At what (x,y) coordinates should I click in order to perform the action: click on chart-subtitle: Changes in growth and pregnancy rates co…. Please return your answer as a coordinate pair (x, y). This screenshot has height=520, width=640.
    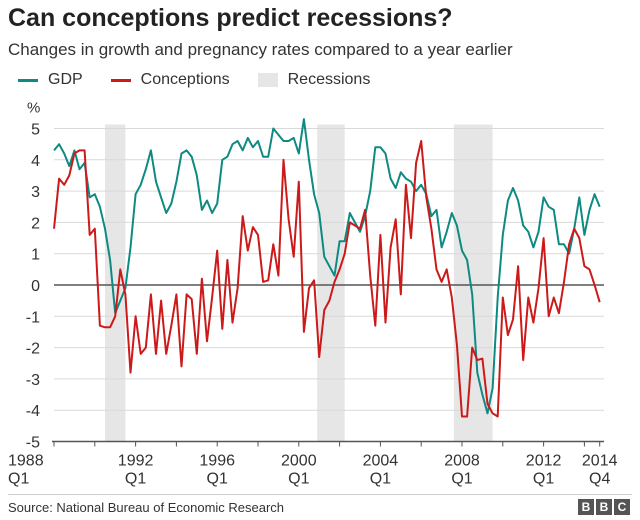
    Looking at the image, I should click on (260, 49).